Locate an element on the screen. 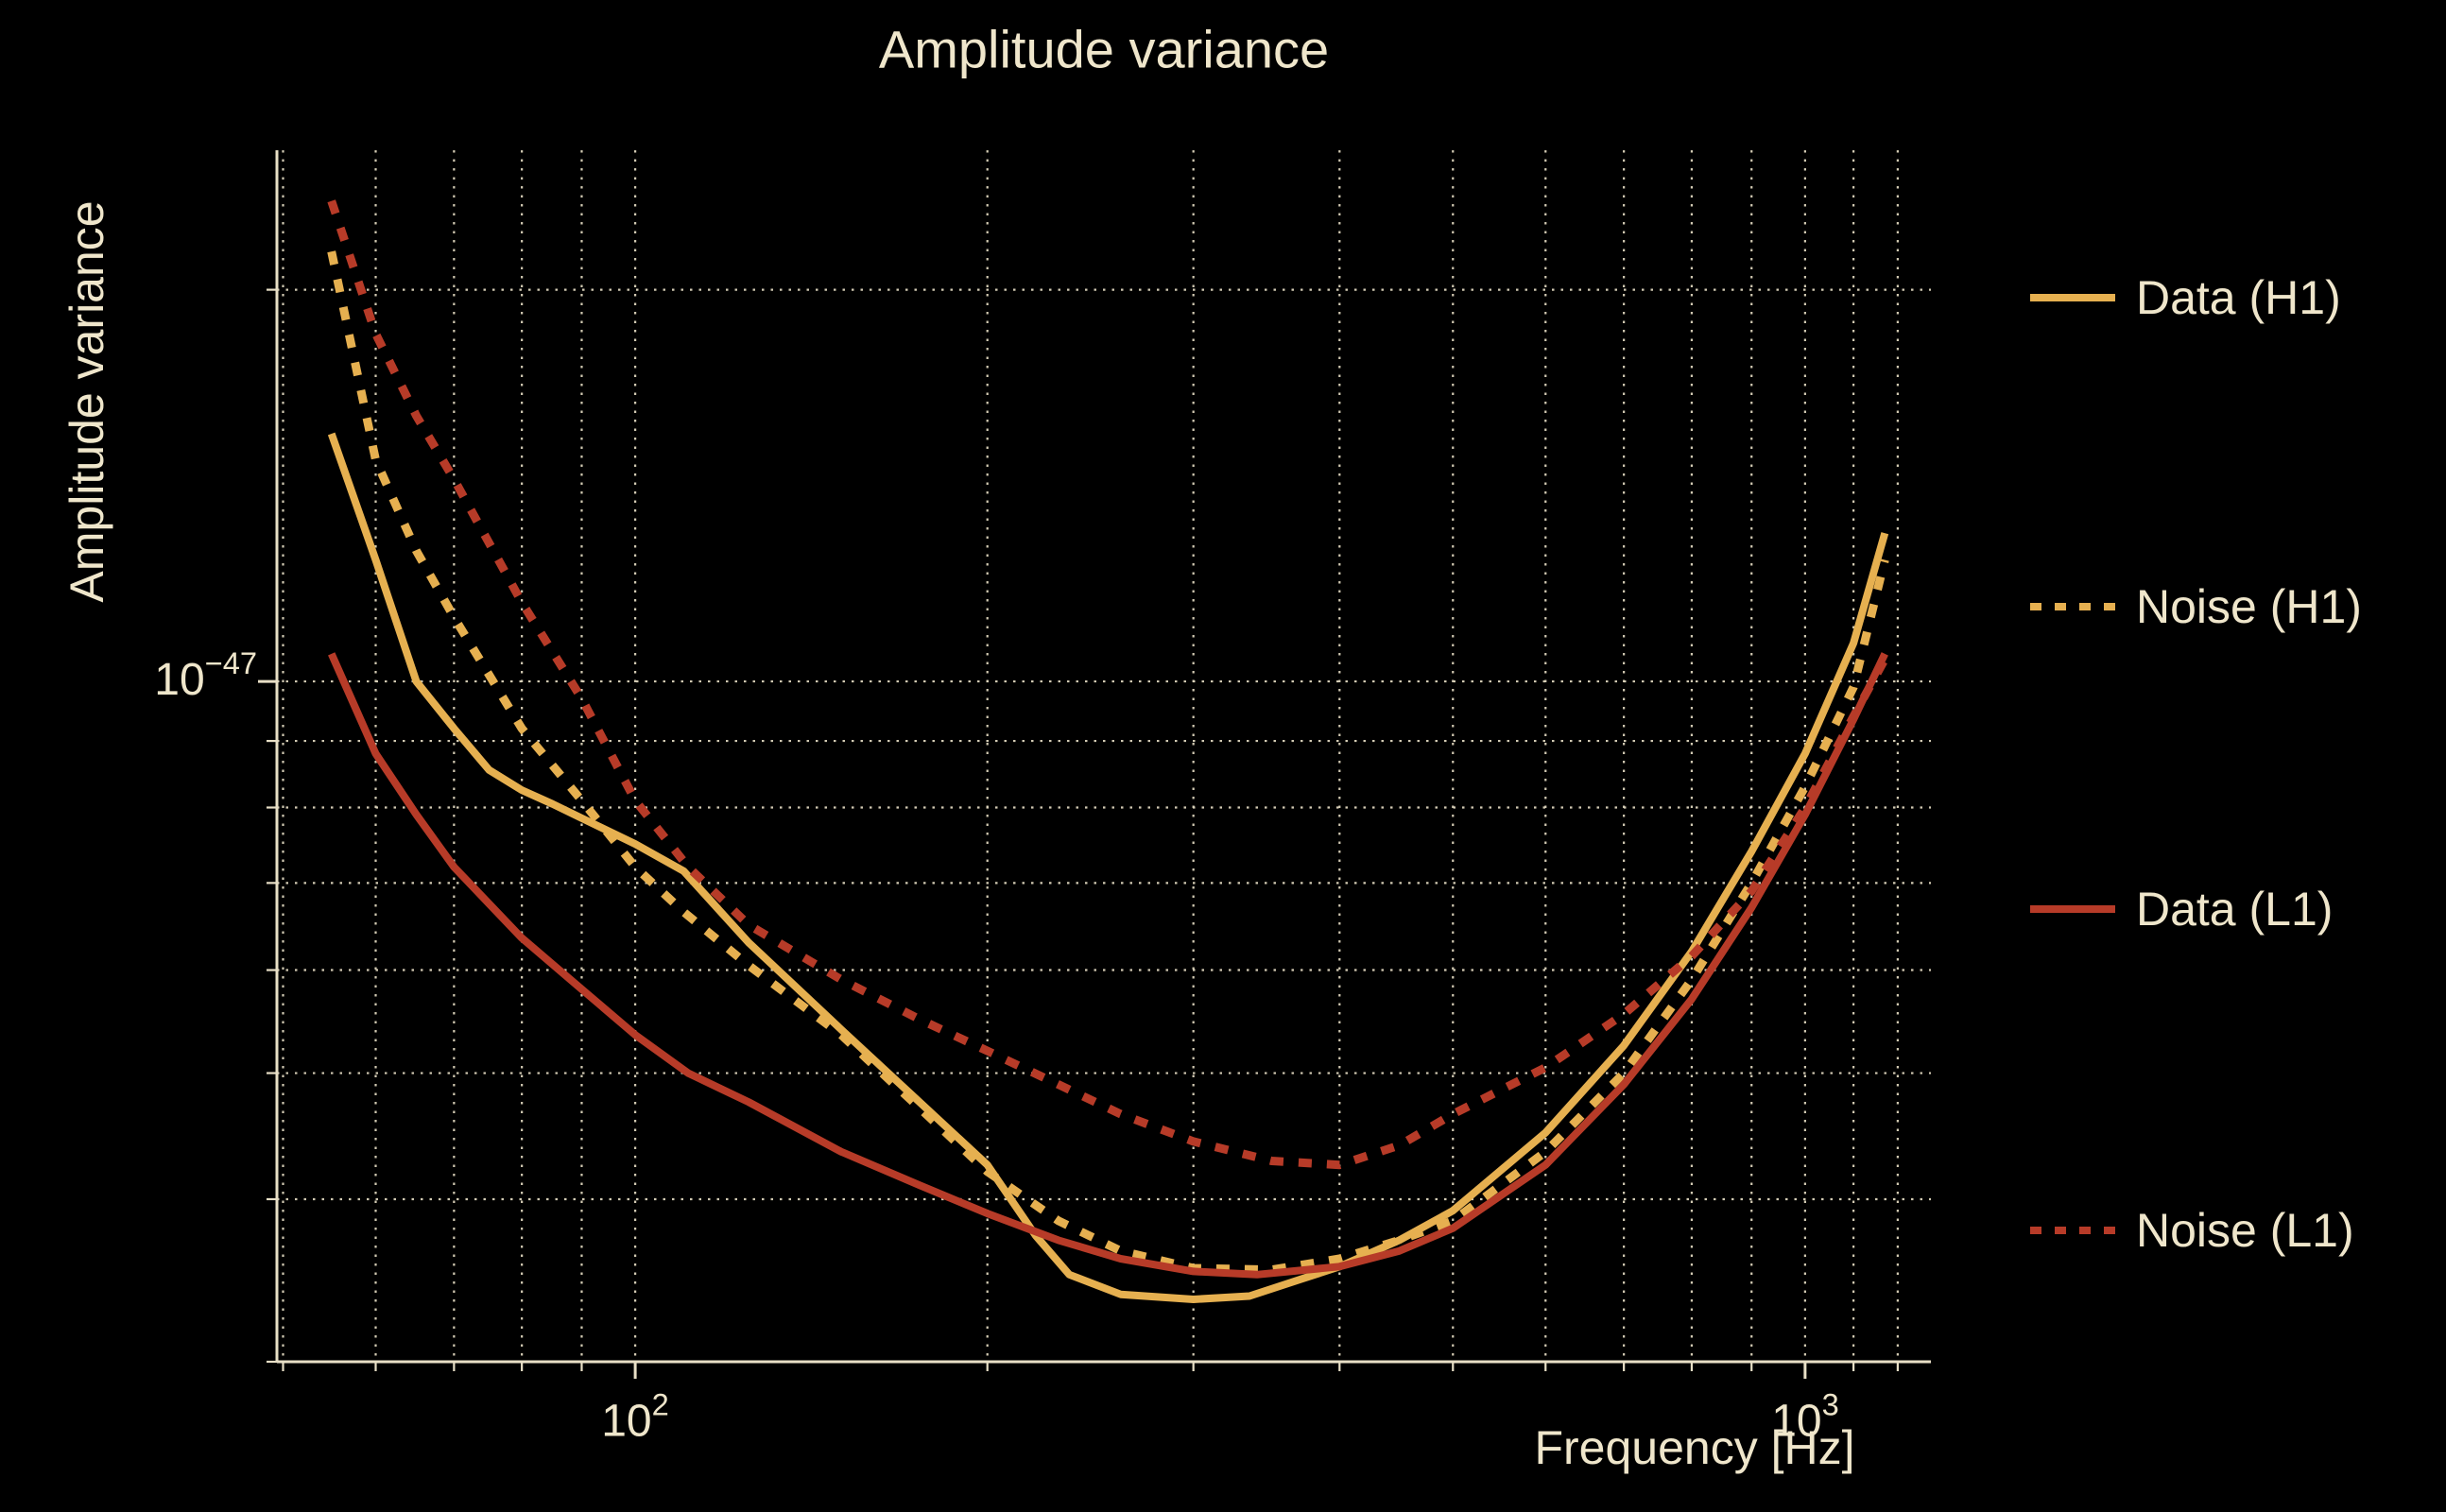  legend-item-data-h1: Data (H1) is located at coordinates (2185, 297).